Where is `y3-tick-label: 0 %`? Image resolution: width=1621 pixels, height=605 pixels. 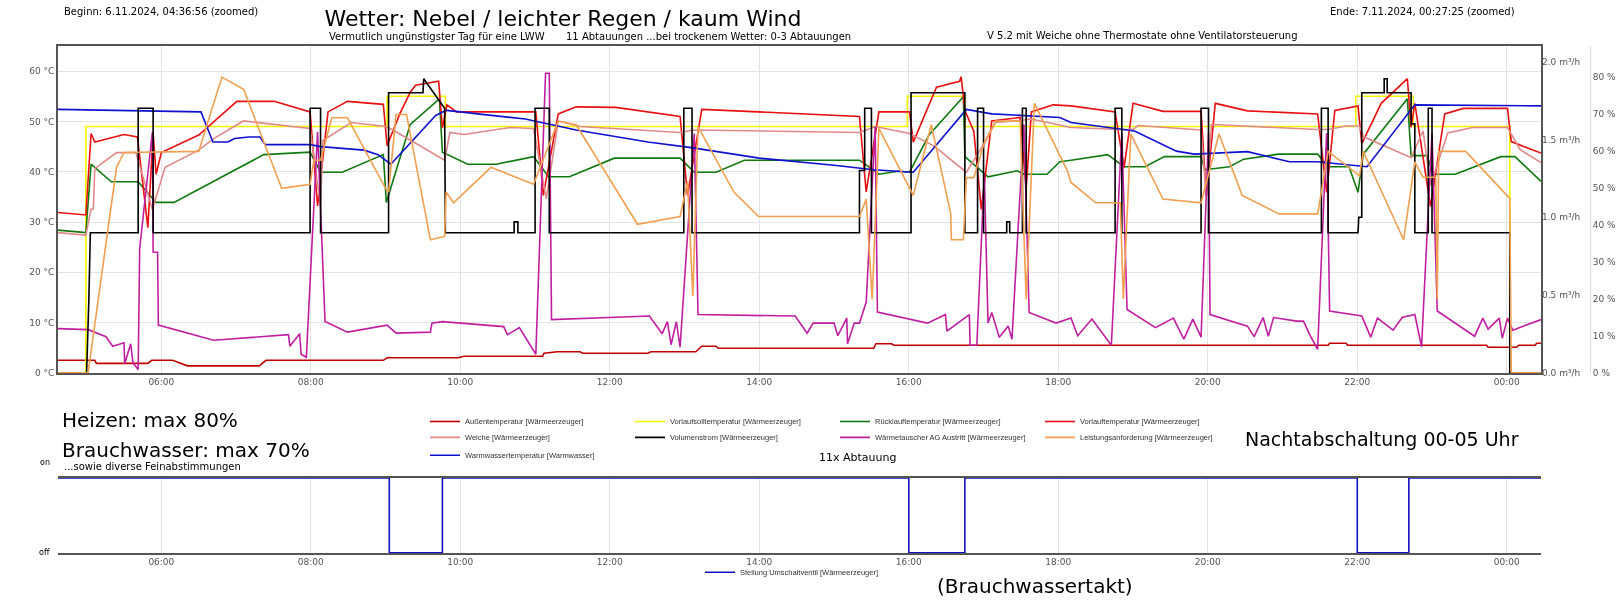 y3-tick-label: 0 % is located at coordinates (1601, 373).